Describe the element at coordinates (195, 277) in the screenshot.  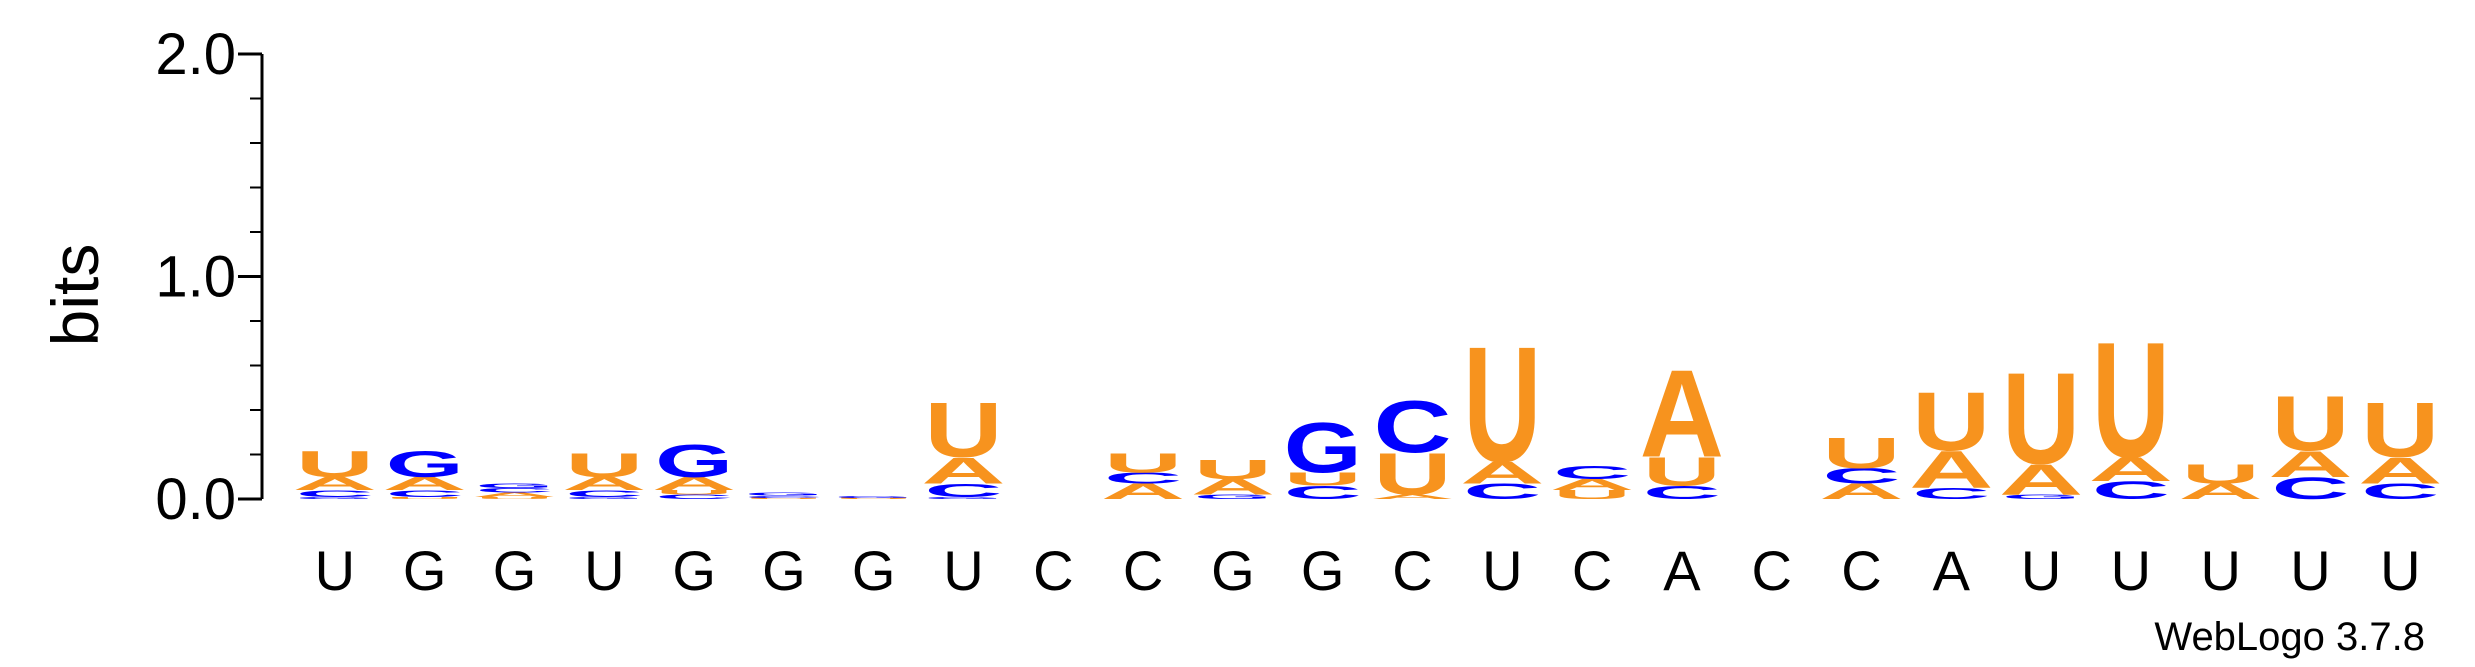
I see `y-tick-label: 1.0` at that location.